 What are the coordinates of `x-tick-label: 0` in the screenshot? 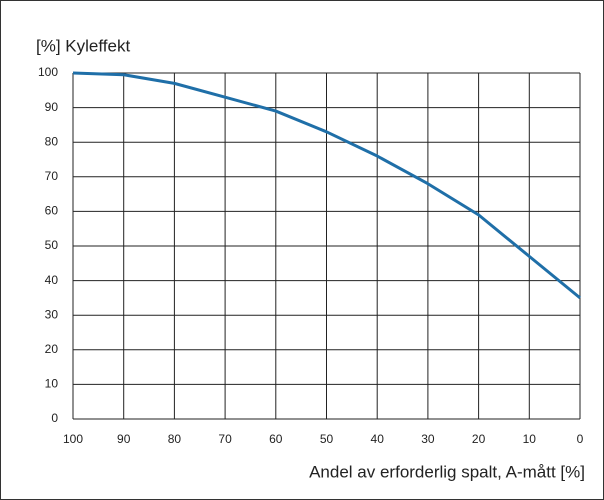 It's located at (580, 439).